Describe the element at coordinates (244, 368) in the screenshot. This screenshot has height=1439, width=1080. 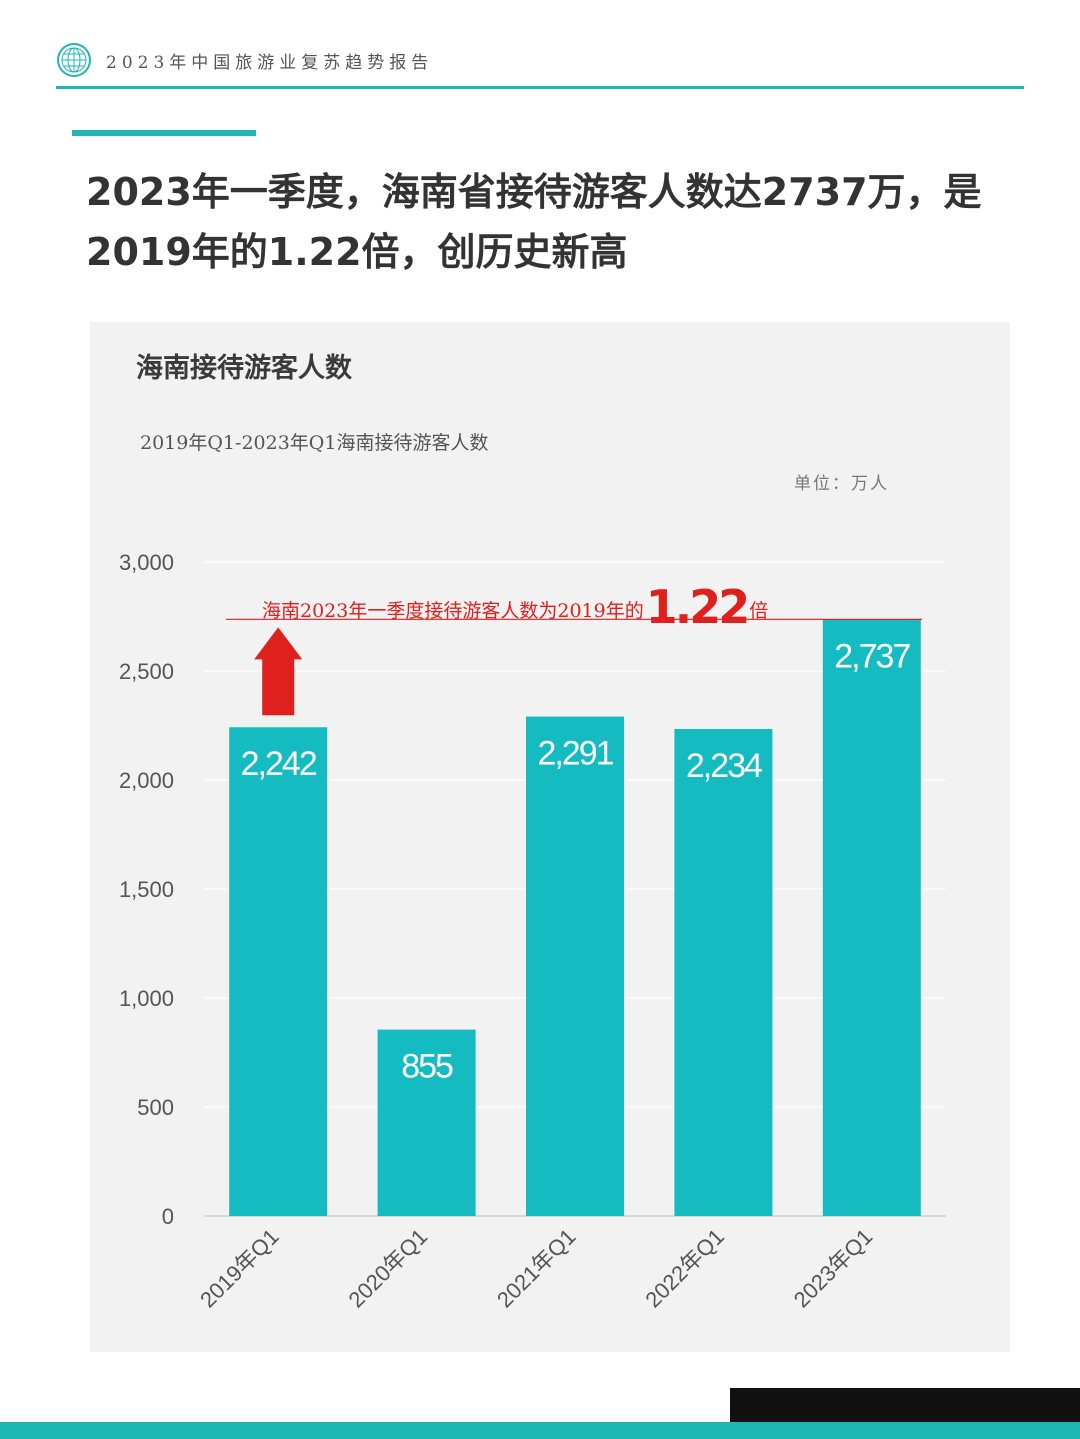
I see `panel-title: 海南接待游客人数` at that location.